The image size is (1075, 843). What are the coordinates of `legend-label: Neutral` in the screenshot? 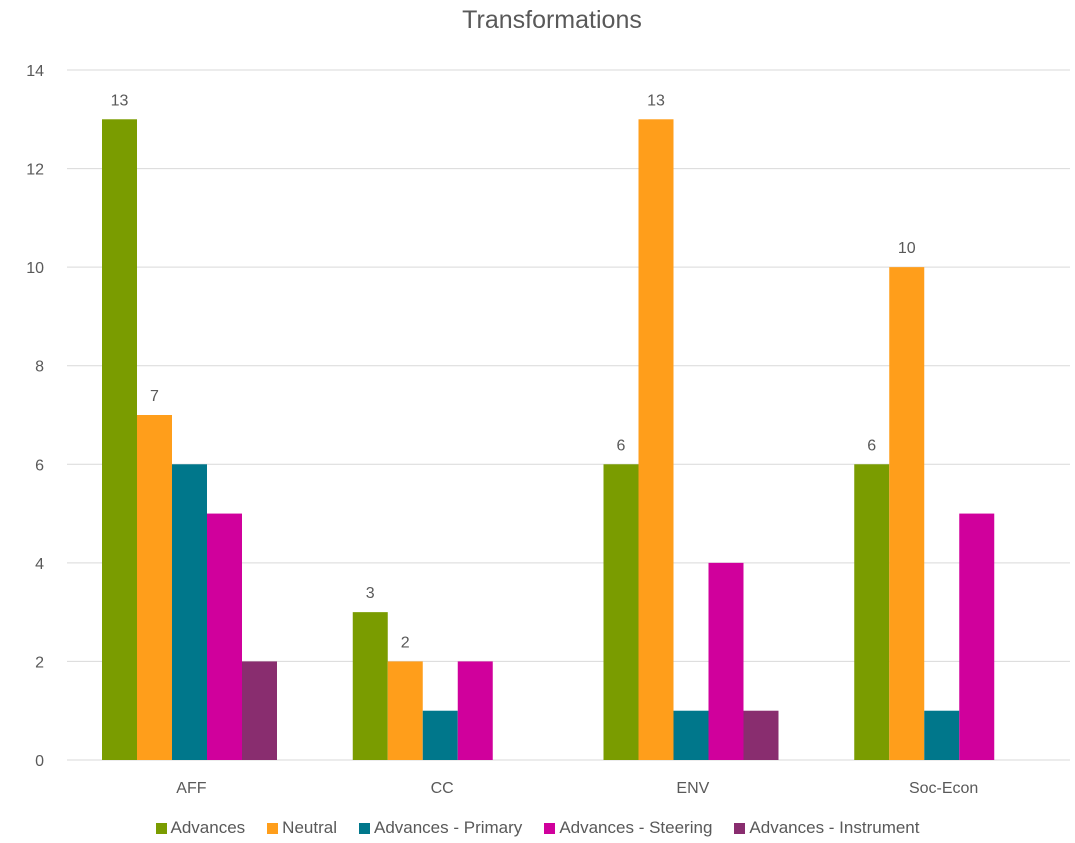 It's located at (309, 827).